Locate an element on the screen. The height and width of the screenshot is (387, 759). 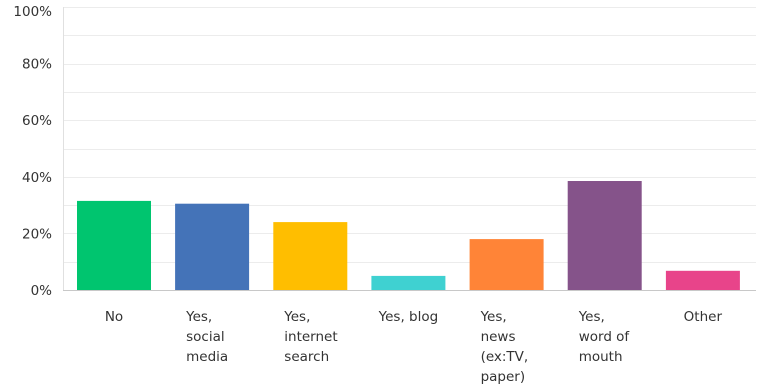
y-tick-label: 60% is located at coordinates (37, 121).